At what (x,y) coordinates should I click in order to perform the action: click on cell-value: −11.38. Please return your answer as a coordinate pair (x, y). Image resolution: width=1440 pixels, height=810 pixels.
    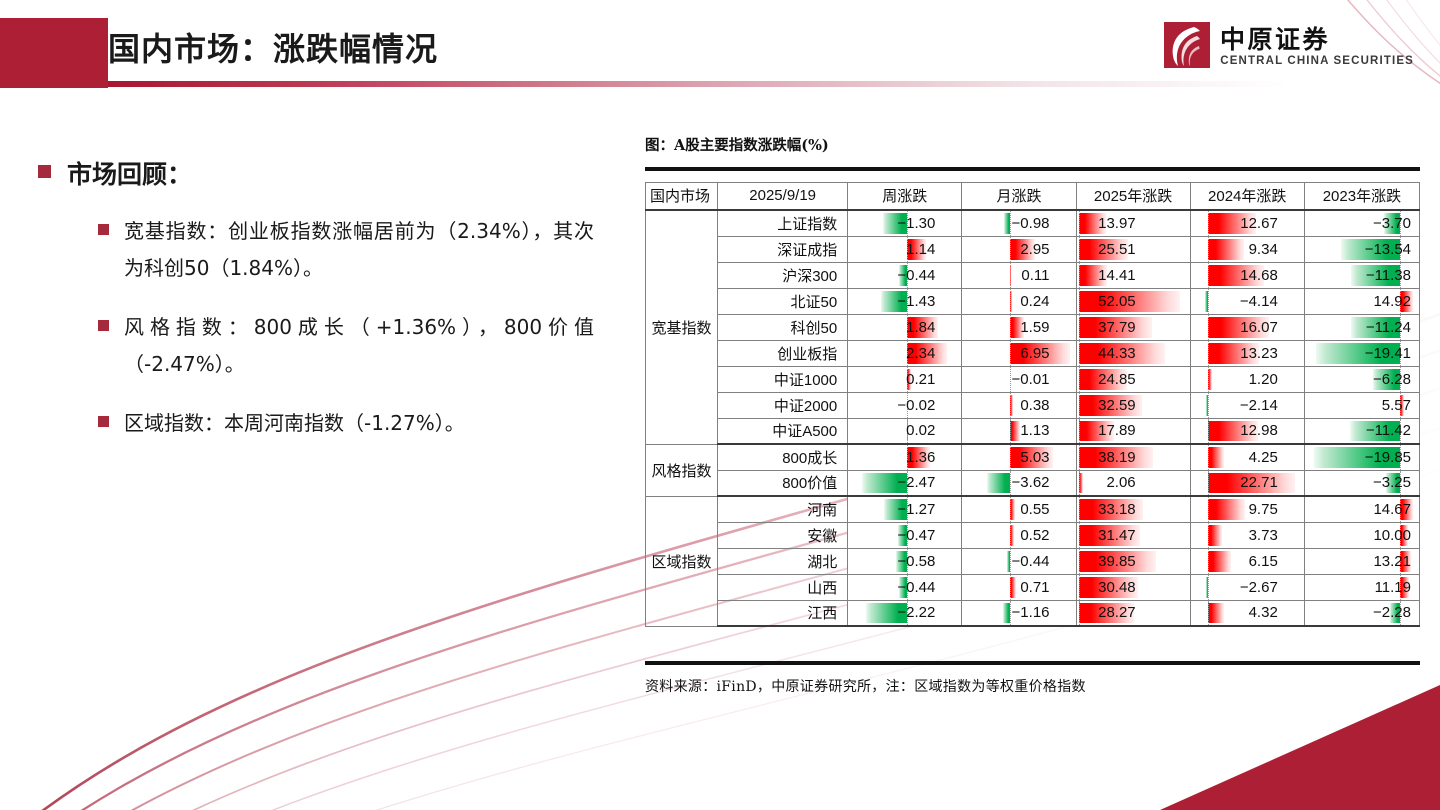
    Looking at the image, I should click on (1388, 275).